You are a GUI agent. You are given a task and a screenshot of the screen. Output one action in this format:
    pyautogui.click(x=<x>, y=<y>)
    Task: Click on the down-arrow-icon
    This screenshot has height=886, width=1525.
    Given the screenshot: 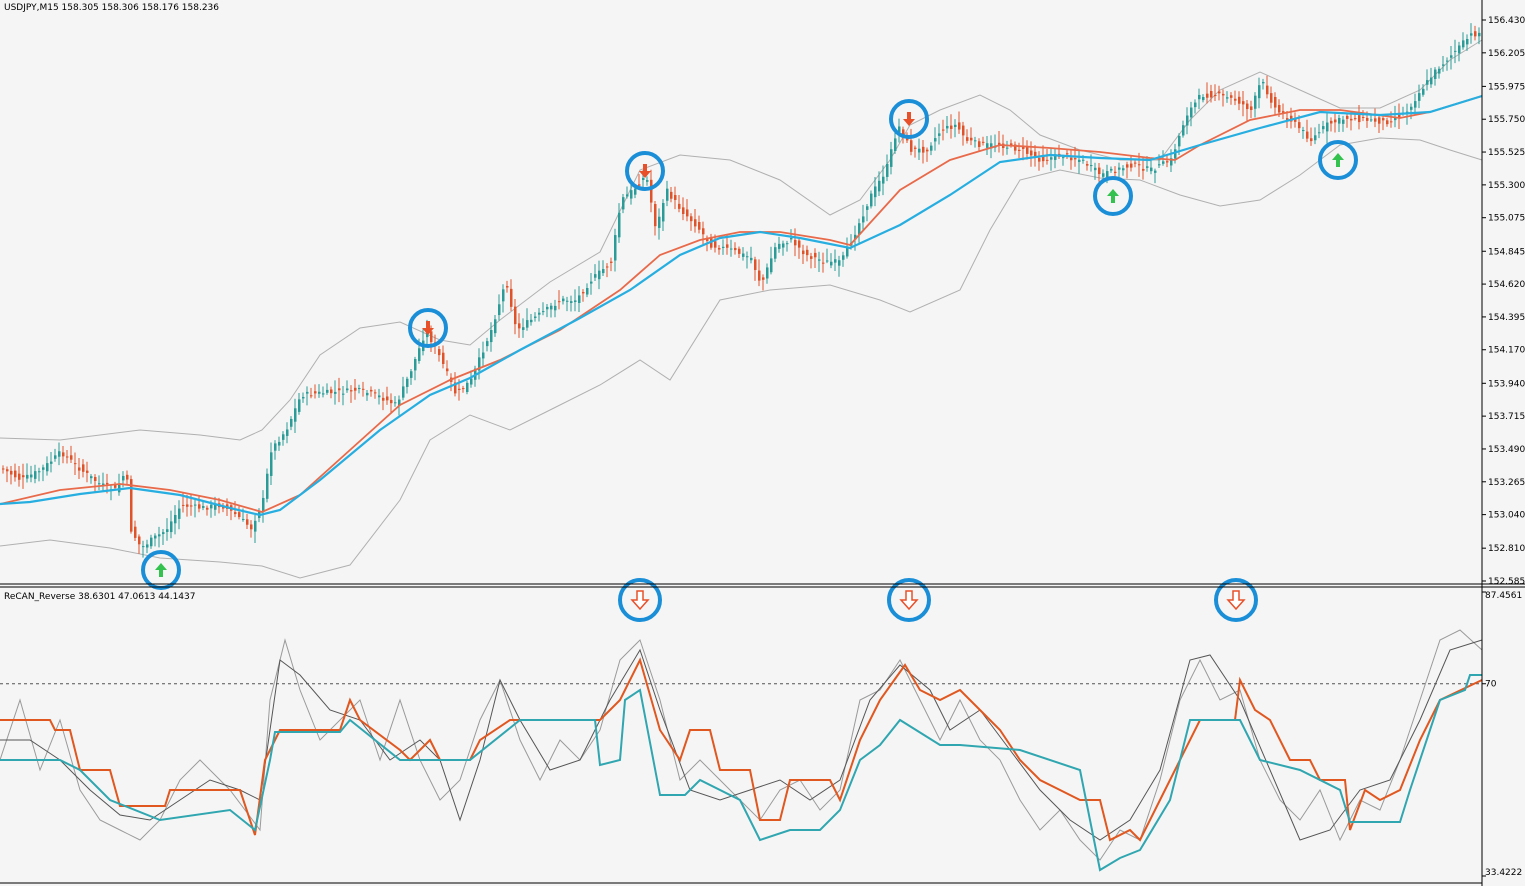 What is the action you would take?
    pyautogui.click(x=909, y=119)
    